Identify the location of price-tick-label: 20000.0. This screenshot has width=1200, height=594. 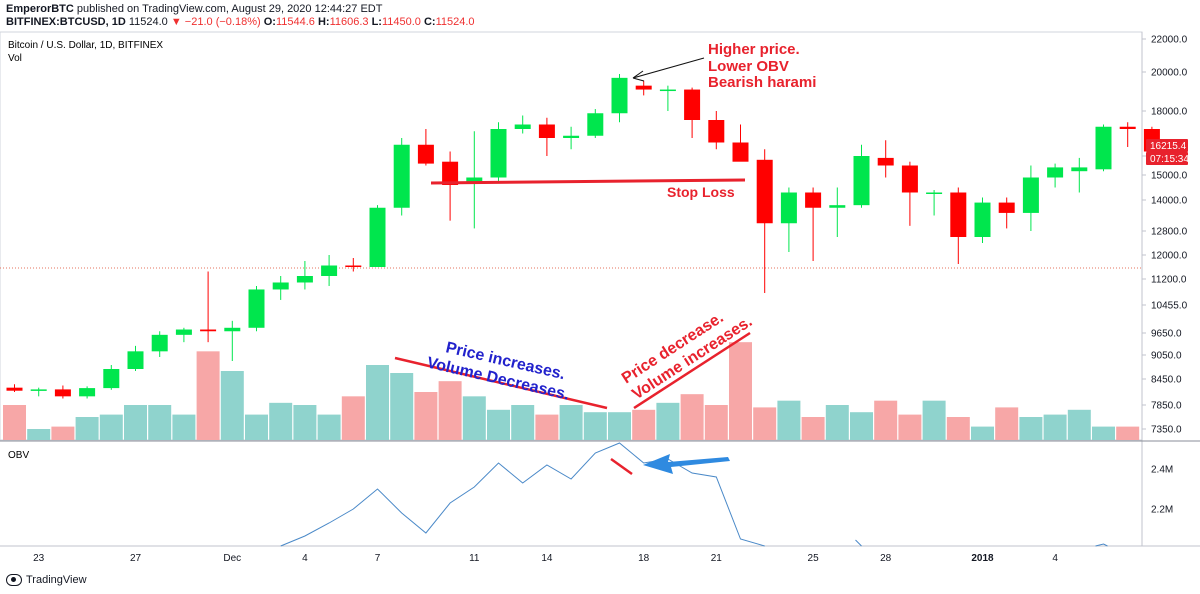
(1169, 73).